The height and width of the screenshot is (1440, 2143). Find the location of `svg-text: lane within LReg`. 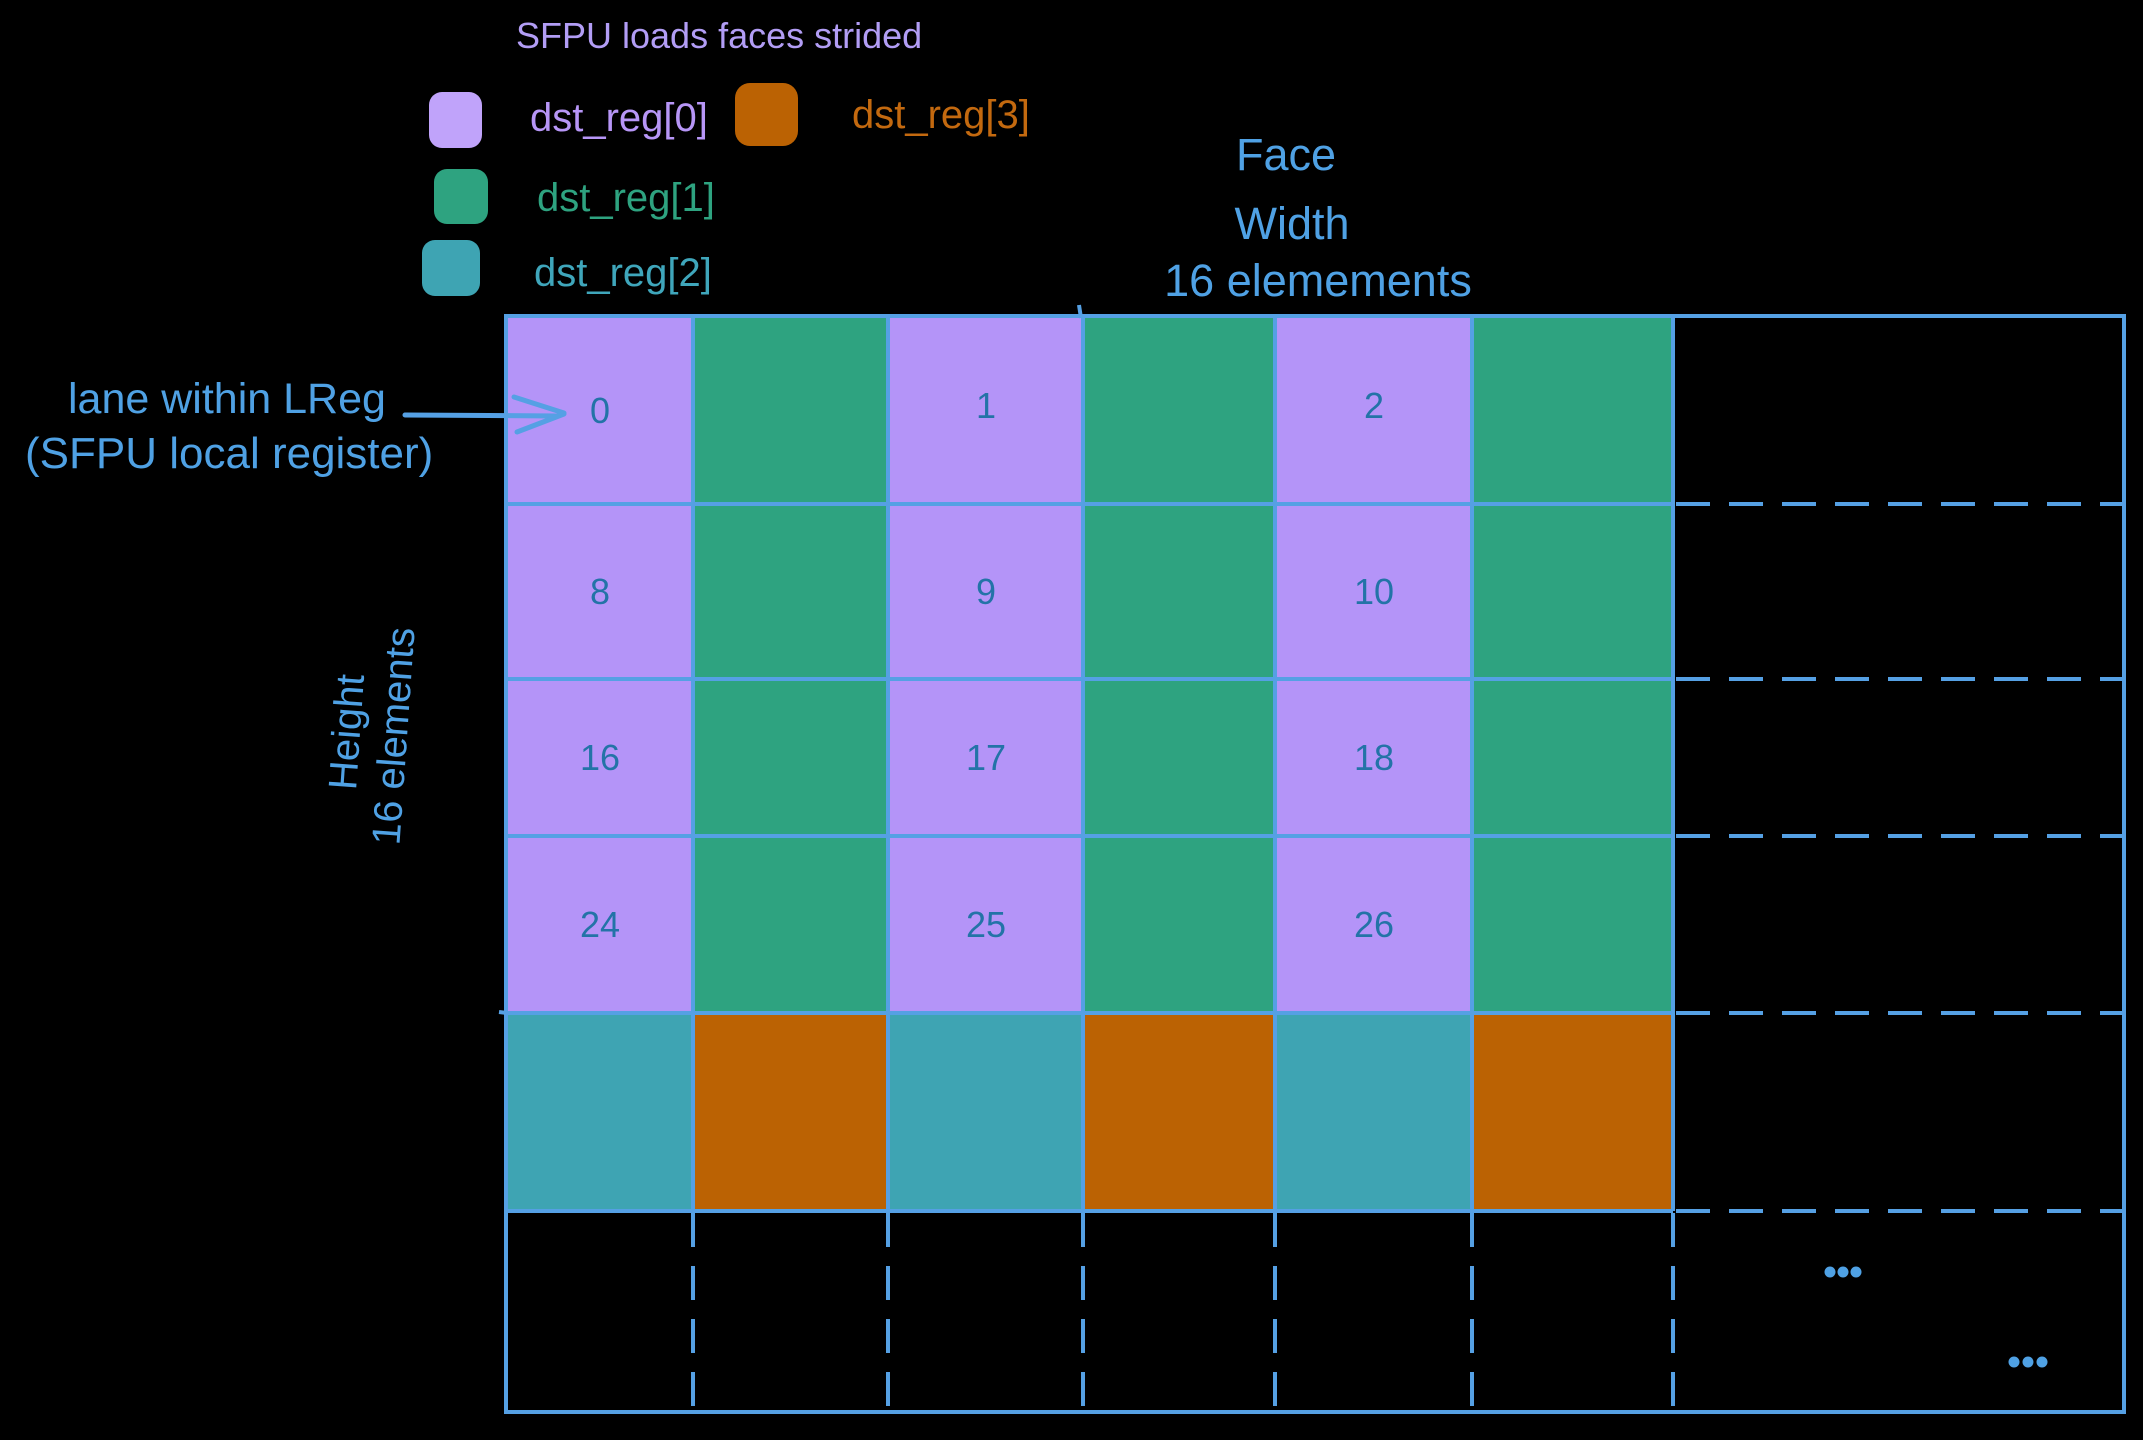

svg-text: lane within LReg is located at coordinates (227, 399).